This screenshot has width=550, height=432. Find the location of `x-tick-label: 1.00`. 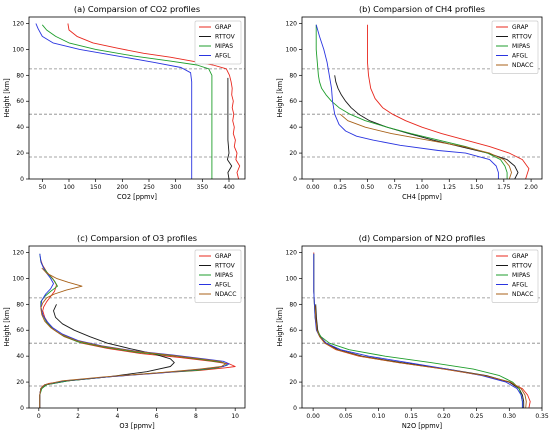

x-tick-label: 1.00 is located at coordinates (422, 187).